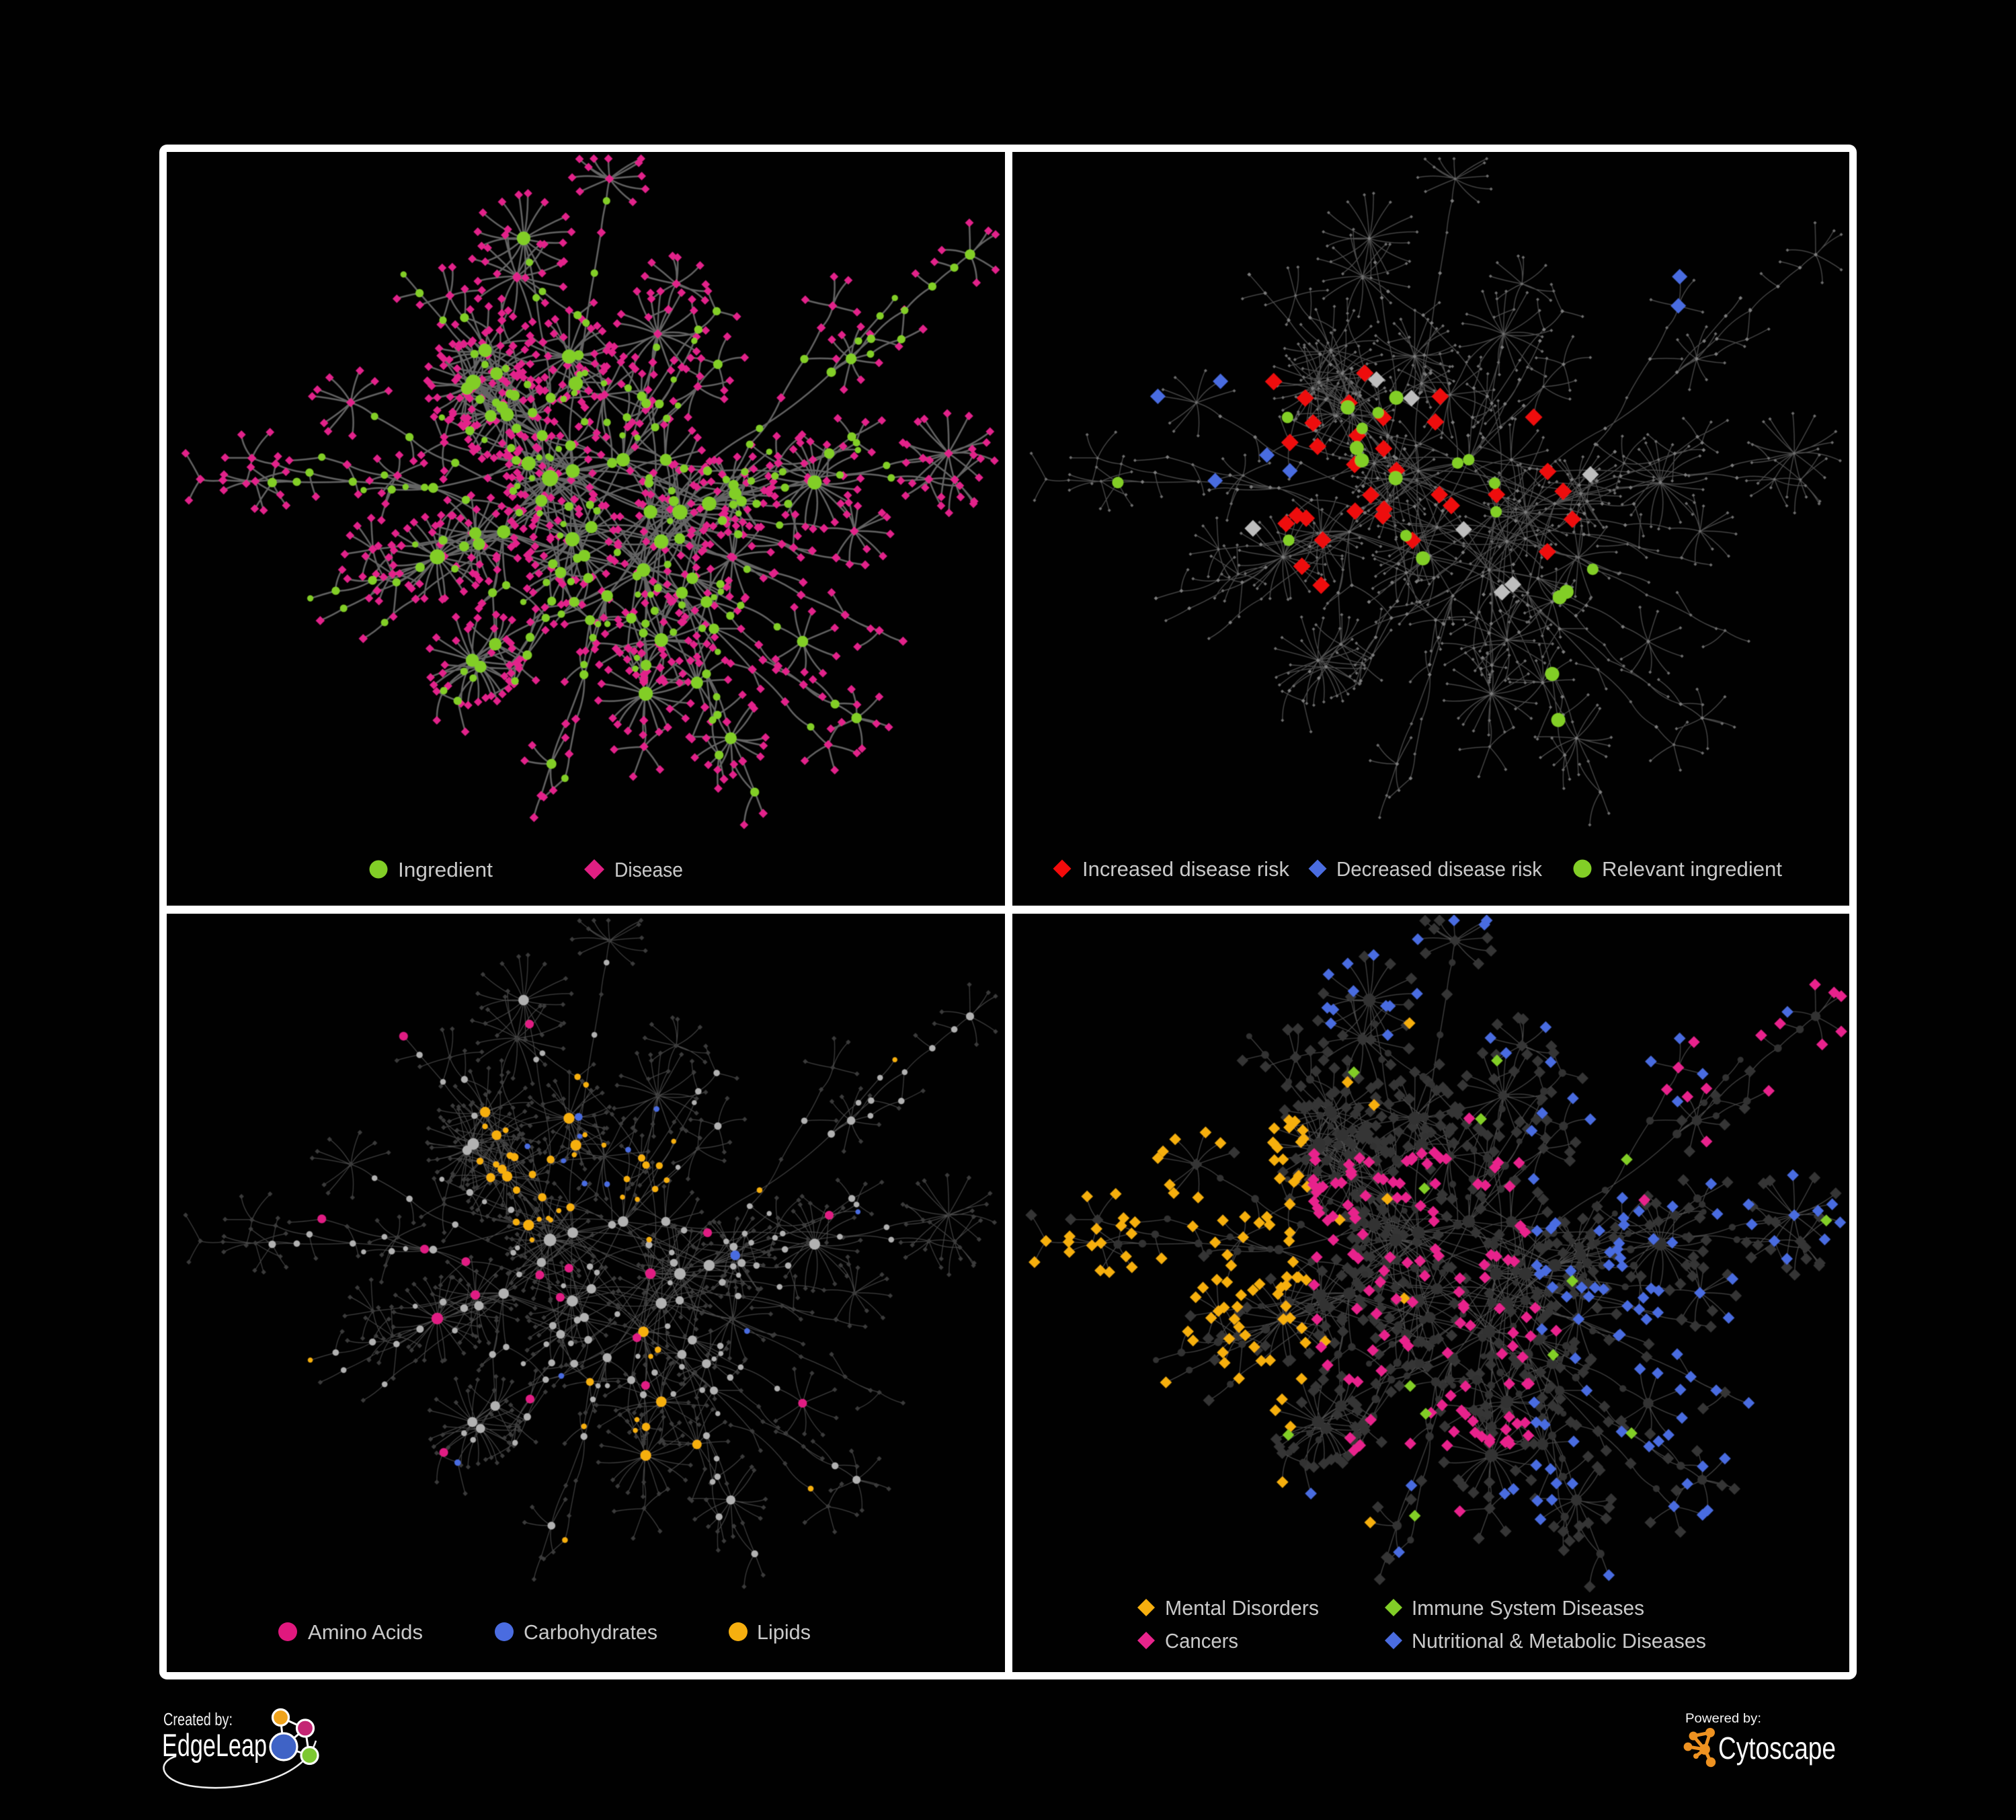  What do you see at coordinates (1723, 1718) in the screenshot?
I see `svg-text: Powered by:` at bounding box center [1723, 1718].